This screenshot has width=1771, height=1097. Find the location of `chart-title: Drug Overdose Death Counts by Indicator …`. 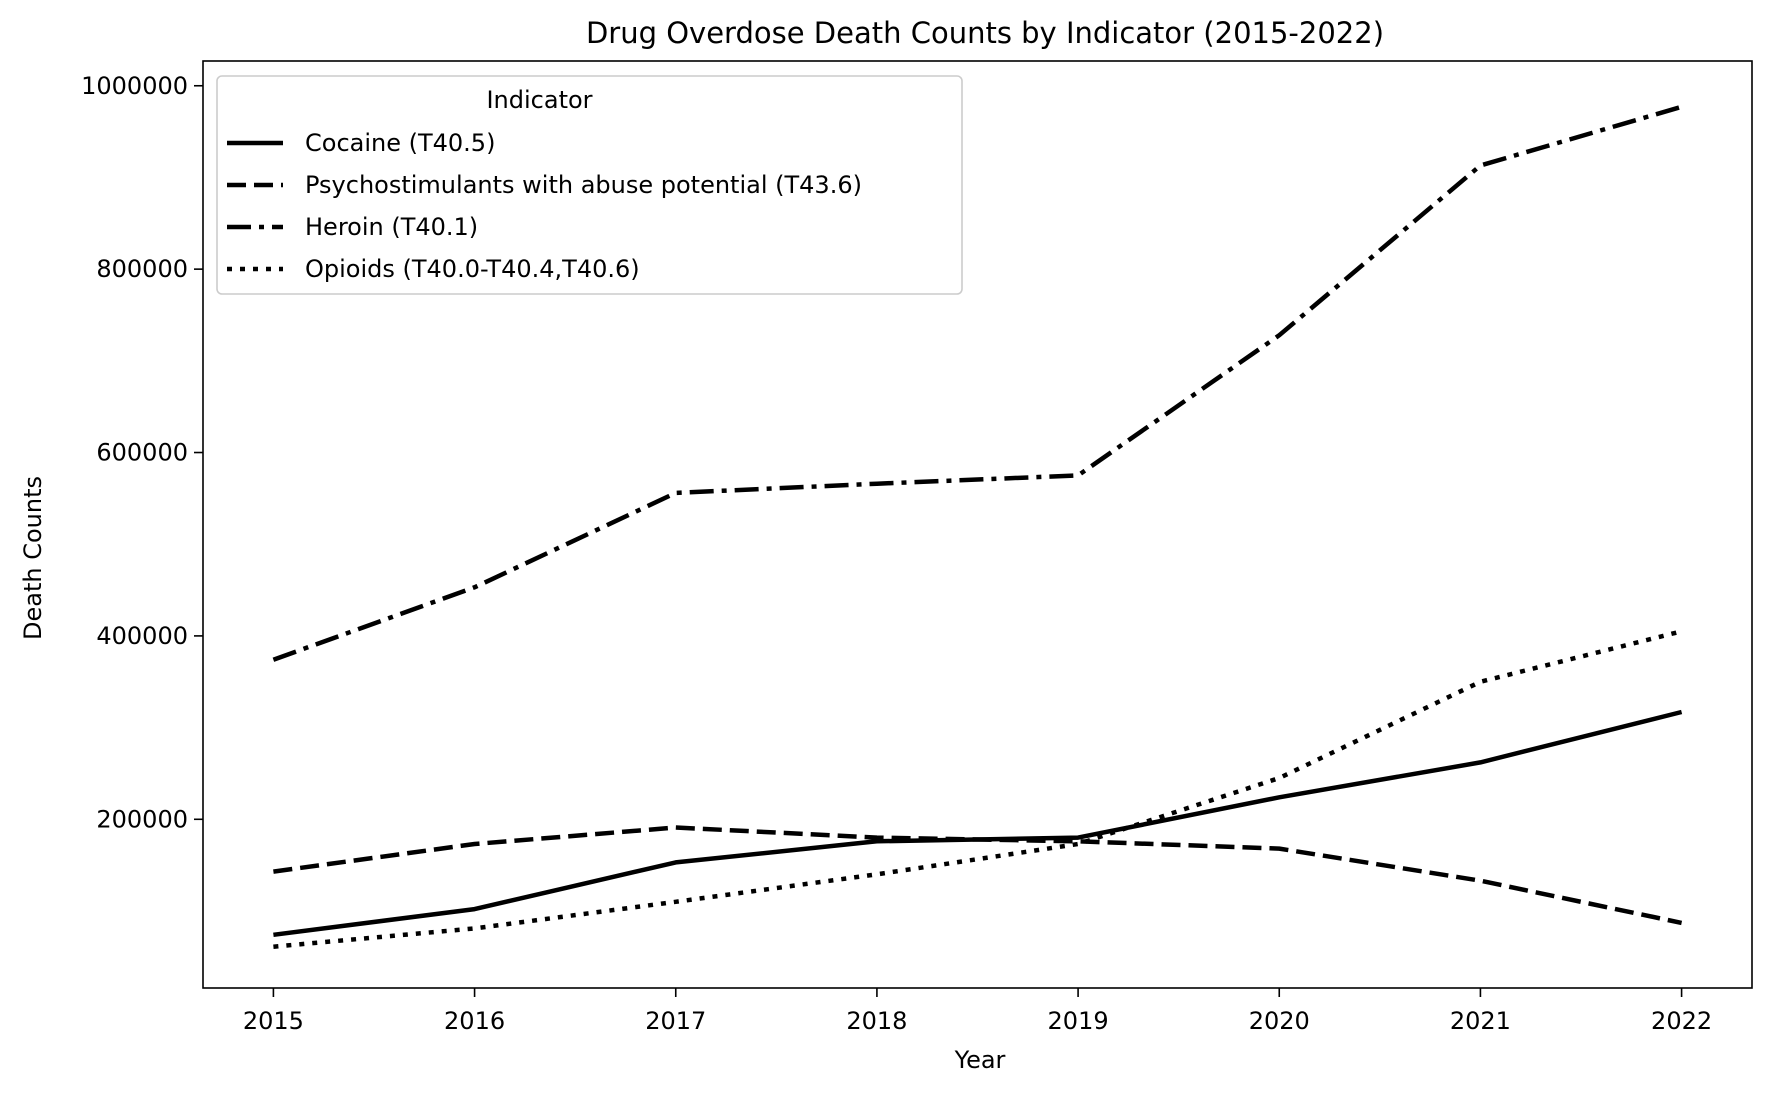

chart-title: Drug Overdose Death Counts by Indicator … is located at coordinates (985, 33).